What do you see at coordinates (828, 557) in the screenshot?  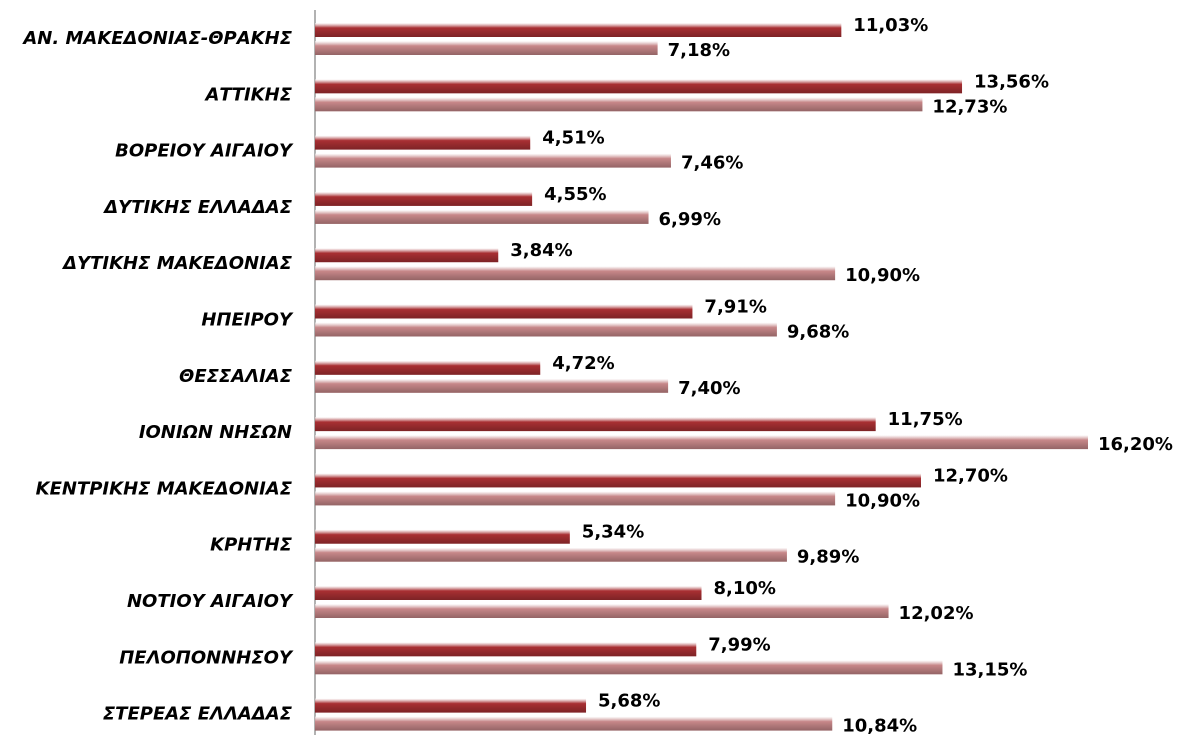 I see `value-label: 9,89%` at bounding box center [828, 557].